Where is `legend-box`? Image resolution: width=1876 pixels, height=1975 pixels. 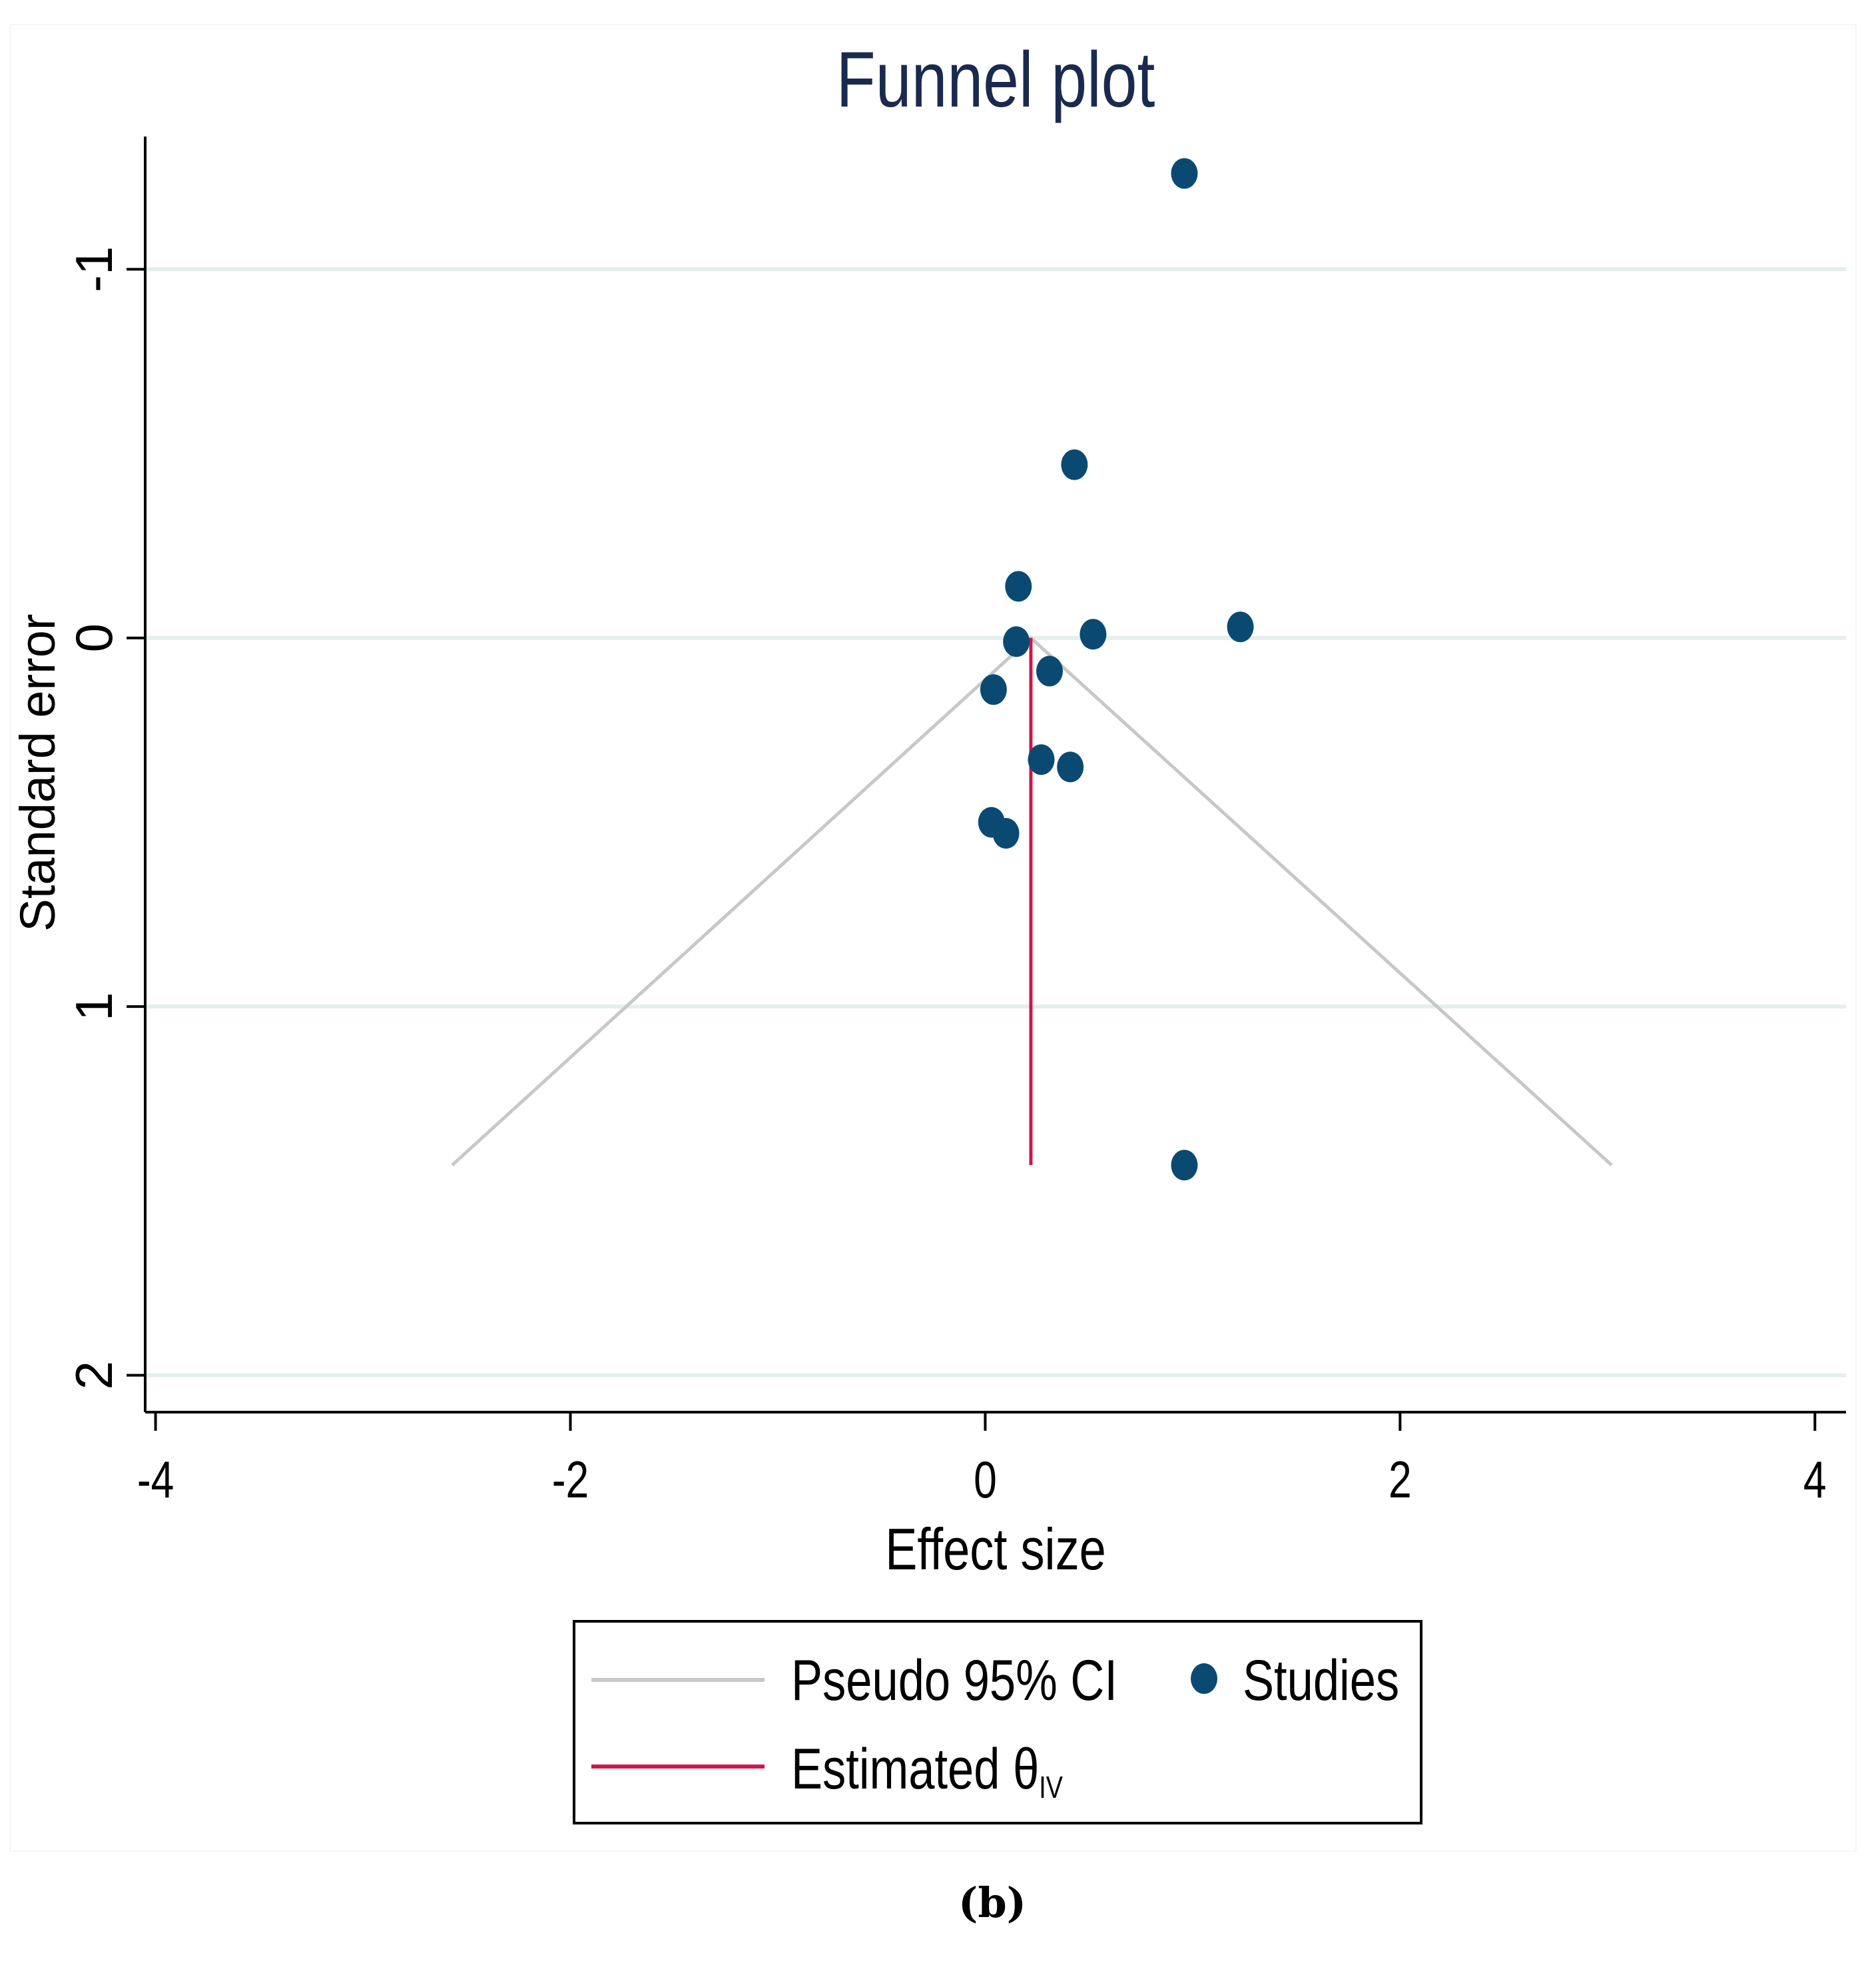 legend-box is located at coordinates (997, 1722).